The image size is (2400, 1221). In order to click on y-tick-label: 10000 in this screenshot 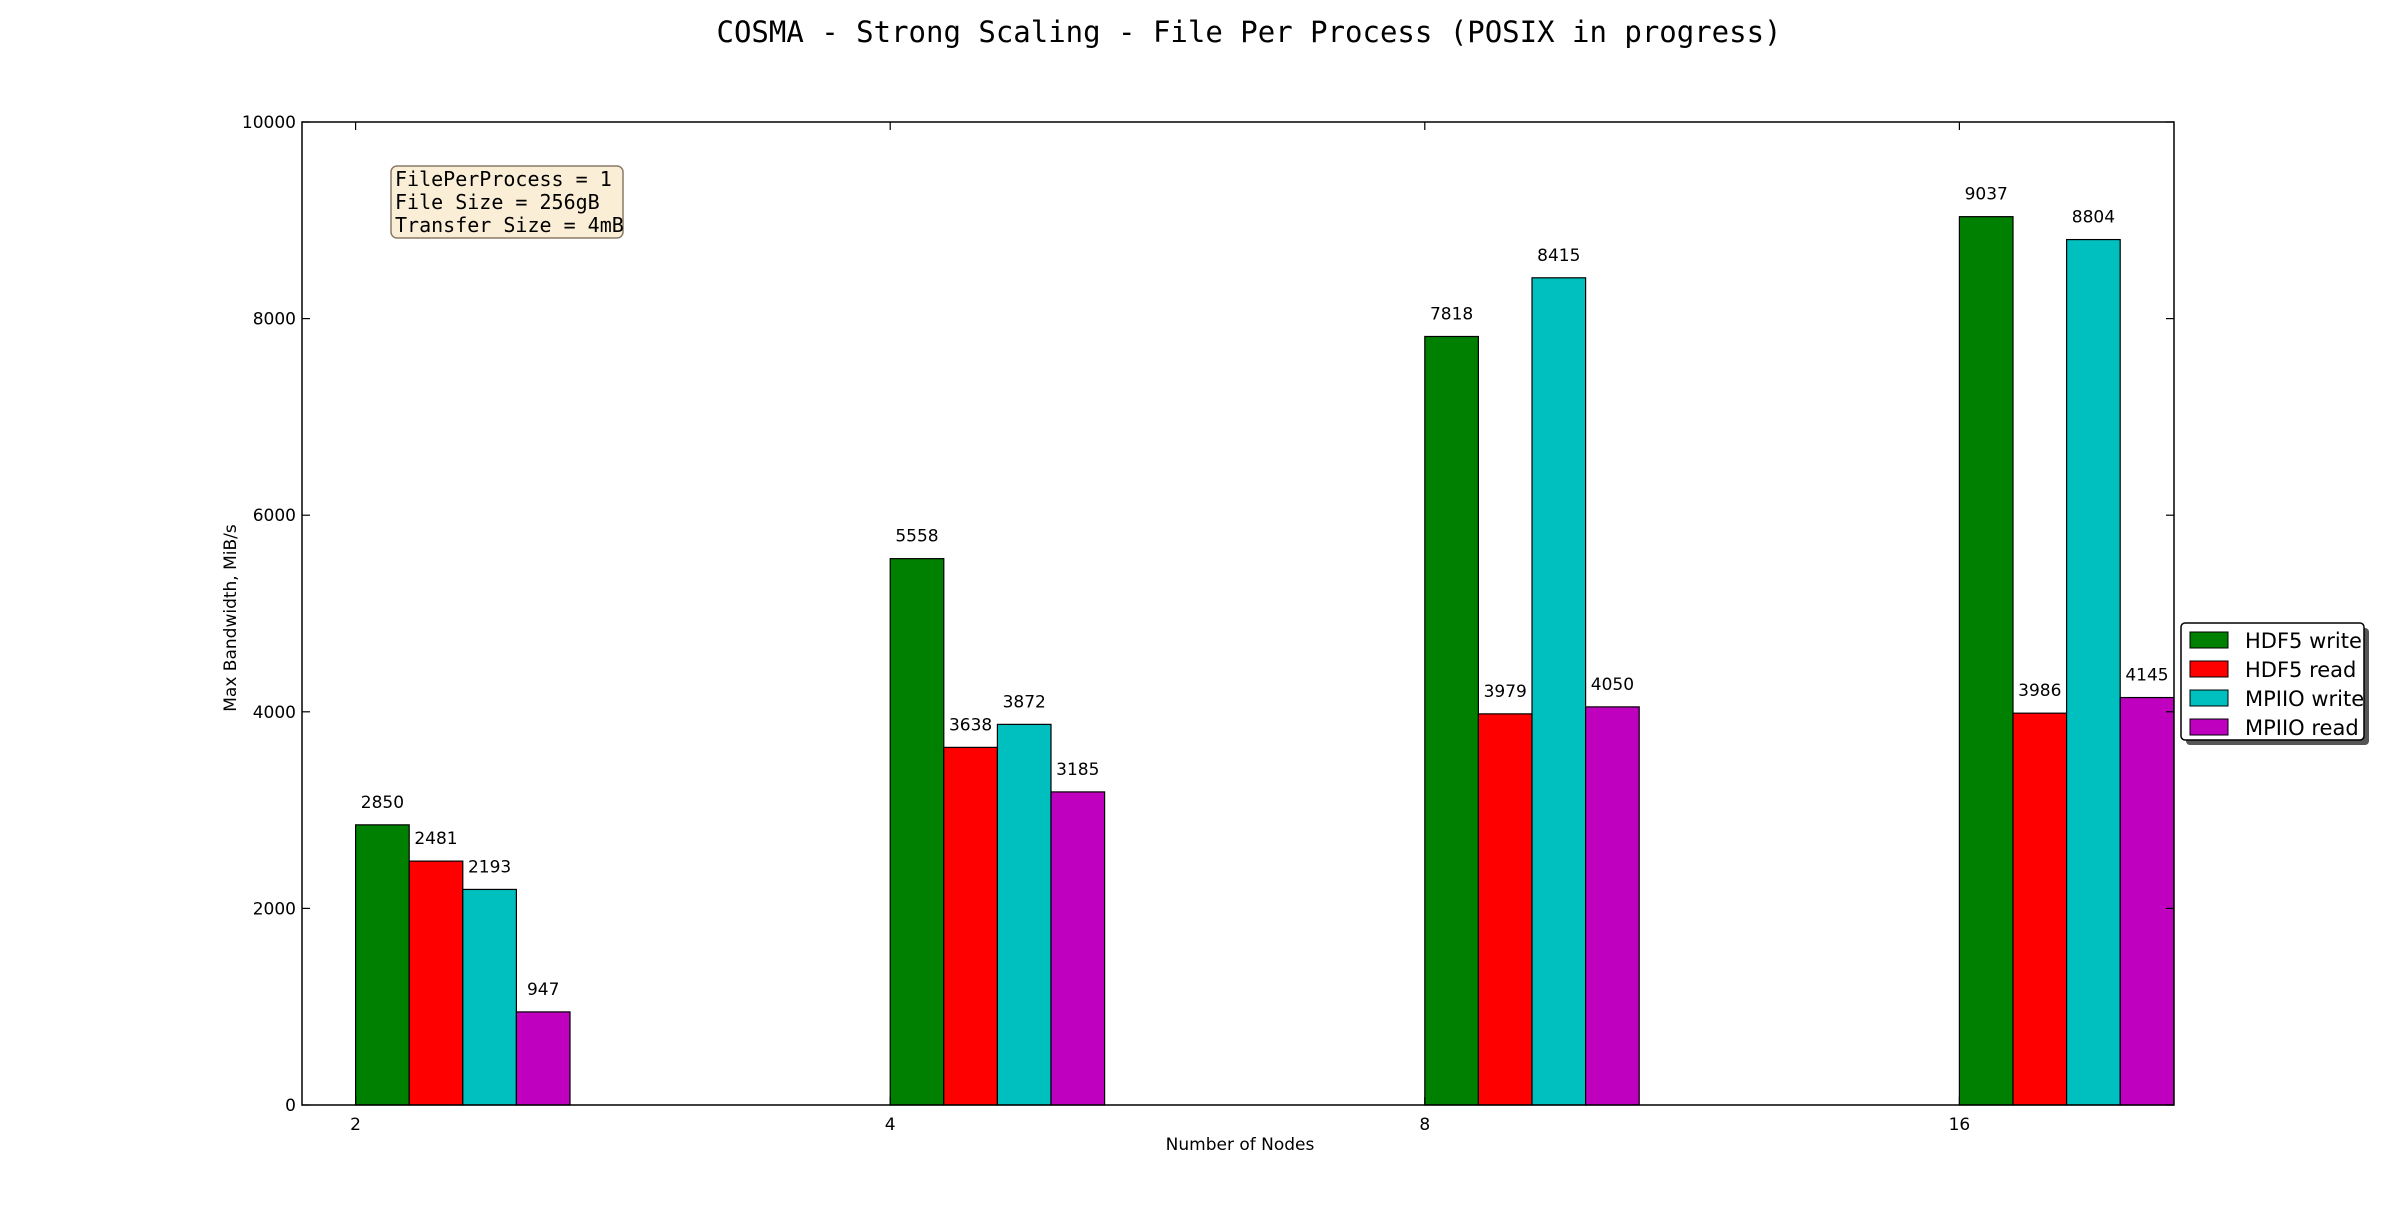, I will do `click(269, 123)`.